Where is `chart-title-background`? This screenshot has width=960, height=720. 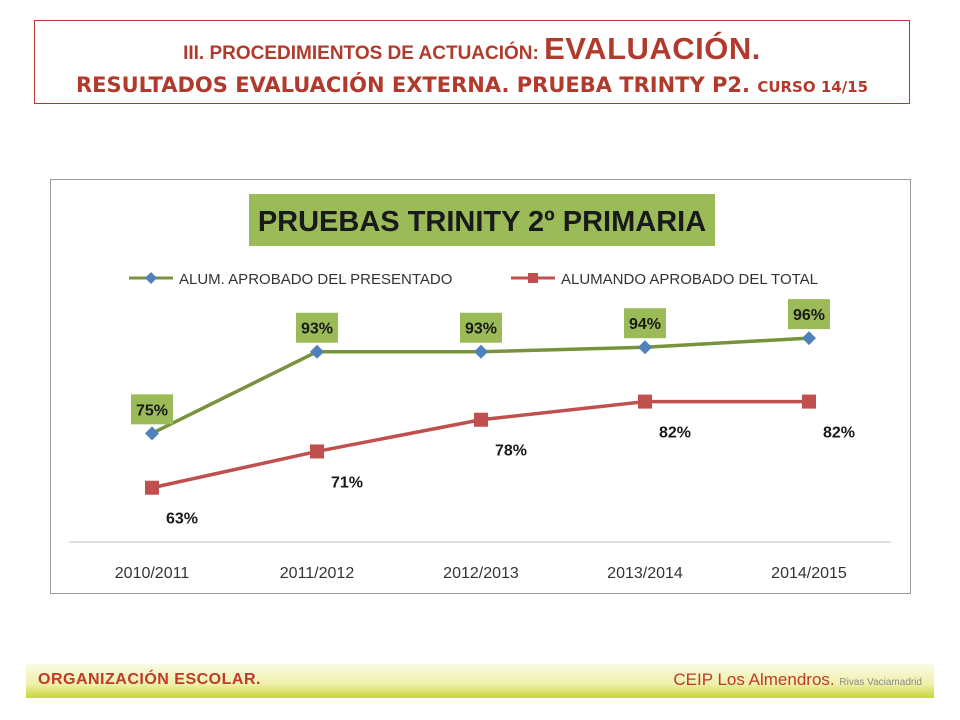
chart-title-background is located at coordinates (482, 220).